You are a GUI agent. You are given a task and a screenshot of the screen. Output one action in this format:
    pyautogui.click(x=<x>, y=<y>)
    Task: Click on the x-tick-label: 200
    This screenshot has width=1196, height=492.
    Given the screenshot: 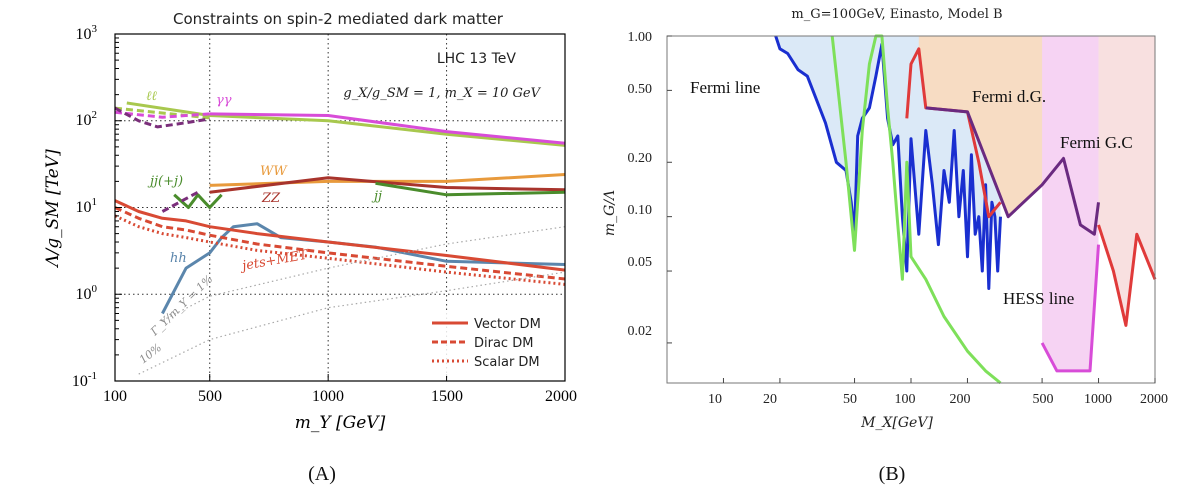 What is the action you would take?
    pyautogui.click(x=960, y=399)
    